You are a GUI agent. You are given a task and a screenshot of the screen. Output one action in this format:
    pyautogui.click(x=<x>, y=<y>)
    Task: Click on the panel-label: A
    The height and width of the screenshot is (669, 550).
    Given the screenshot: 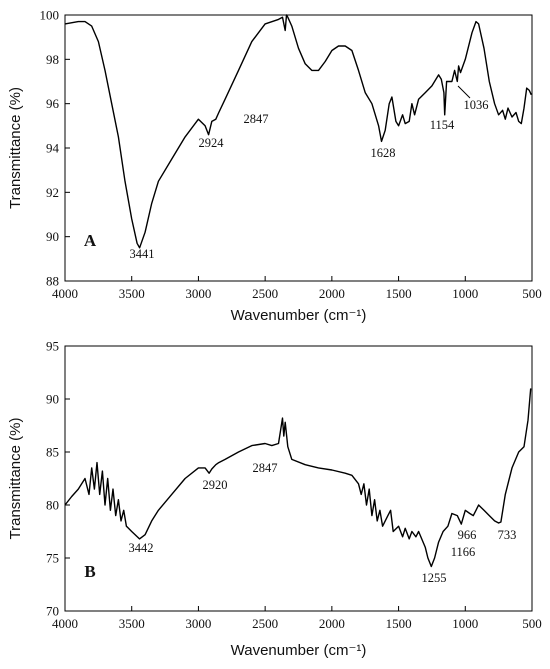 What is the action you would take?
    pyautogui.click(x=90, y=240)
    